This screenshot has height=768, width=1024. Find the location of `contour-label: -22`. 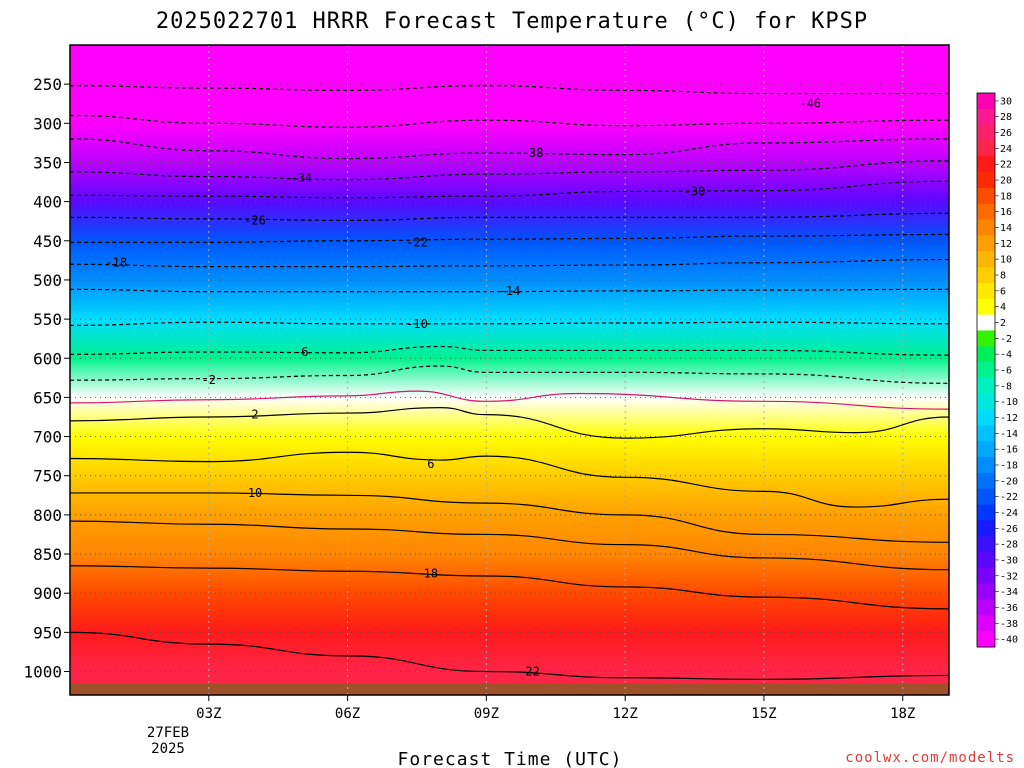

contour-label: -22 is located at coordinates (417, 242).